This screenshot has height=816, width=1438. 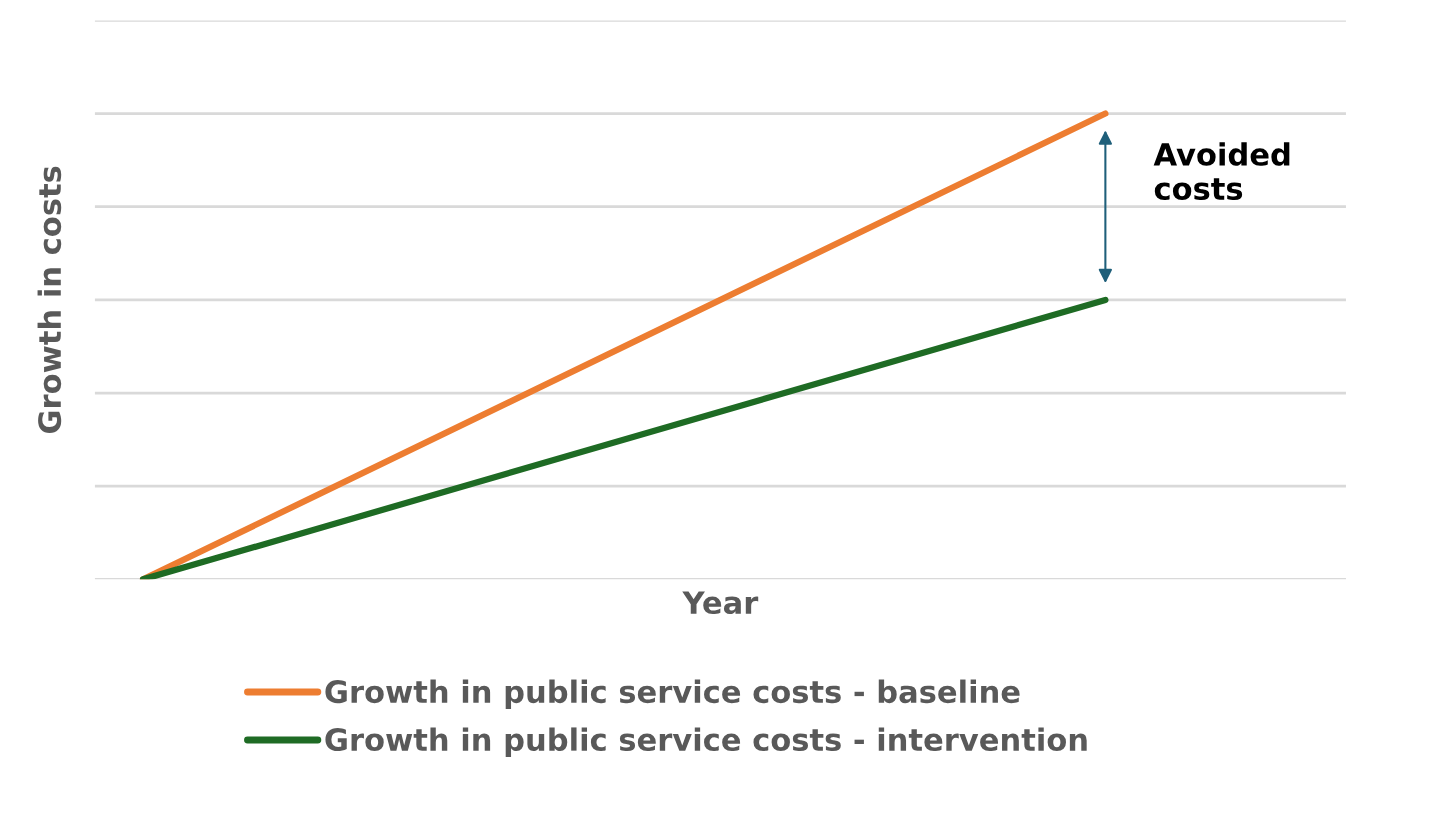 I want to click on annotation: Avoided costs, so click(x=1221, y=171).